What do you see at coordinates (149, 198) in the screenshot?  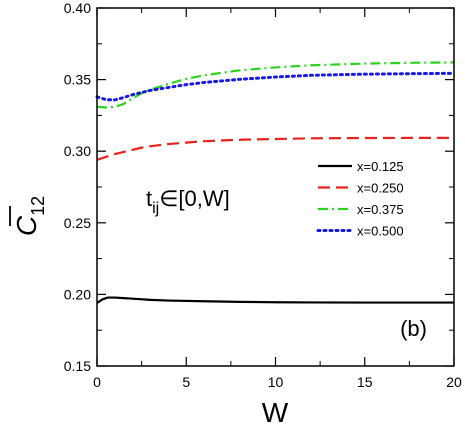 I see `annotation-formula-t: t` at bounding box center [149, 198].